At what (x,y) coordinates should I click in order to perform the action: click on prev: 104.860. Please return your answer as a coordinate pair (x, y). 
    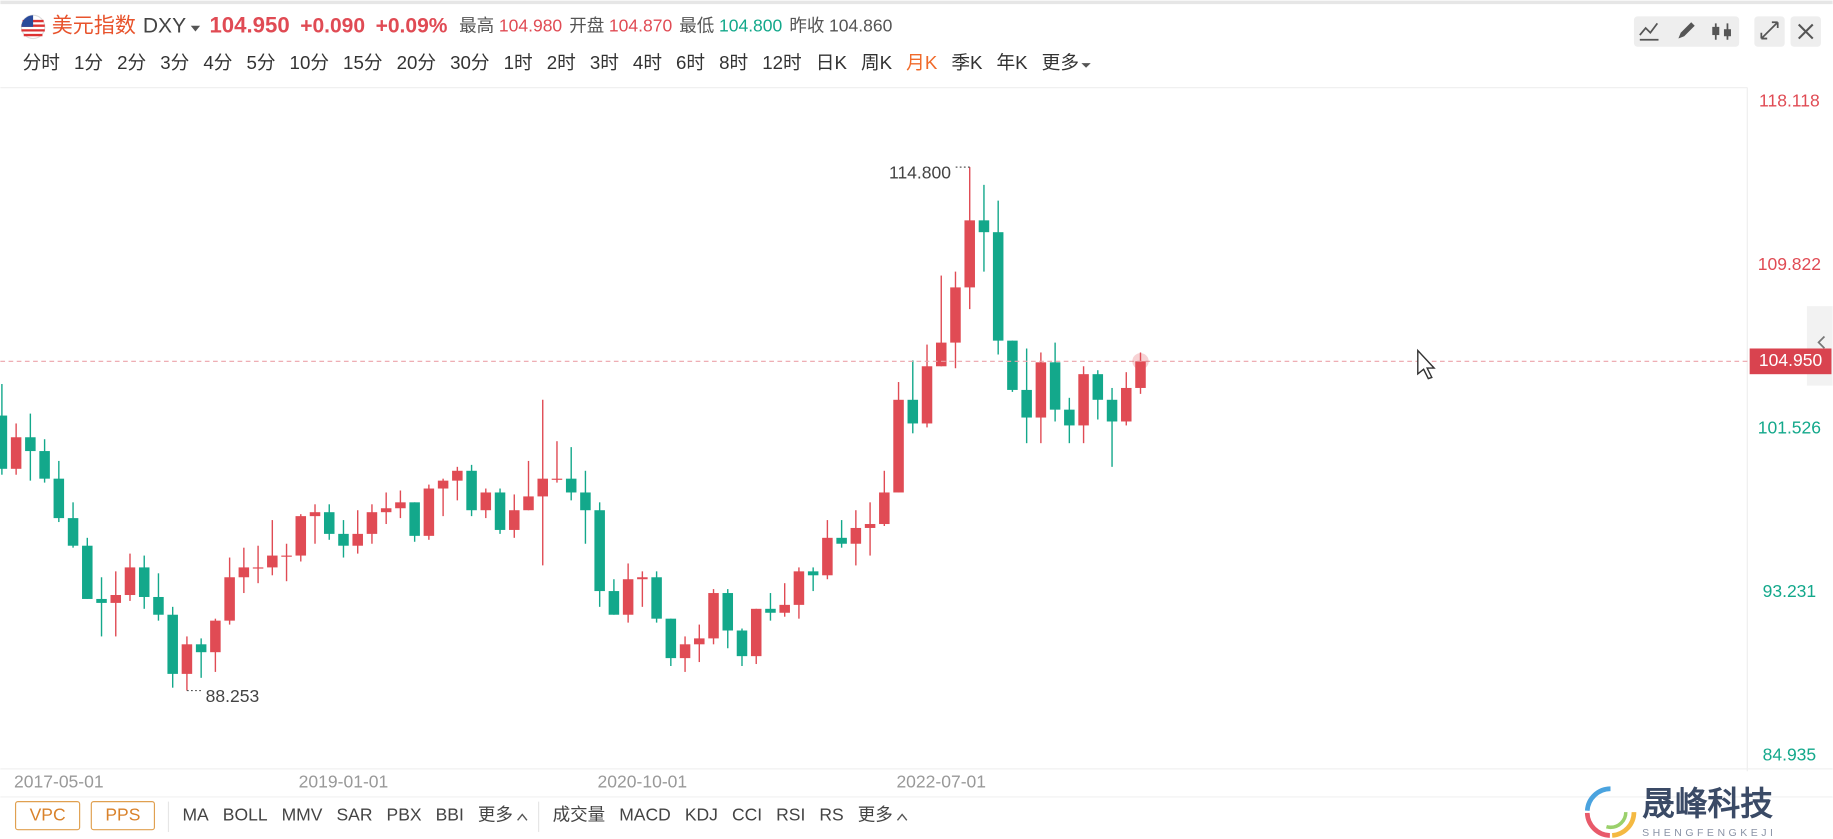
    Looking at the image, I should click on (861, 26).